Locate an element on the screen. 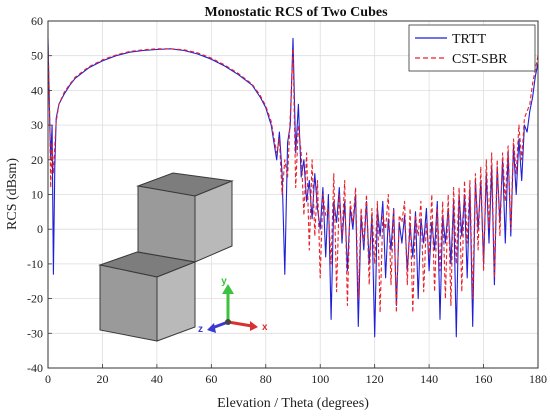 This screenshot has width=550, height=417. svg-text: y is located at coordinates (224, 281).